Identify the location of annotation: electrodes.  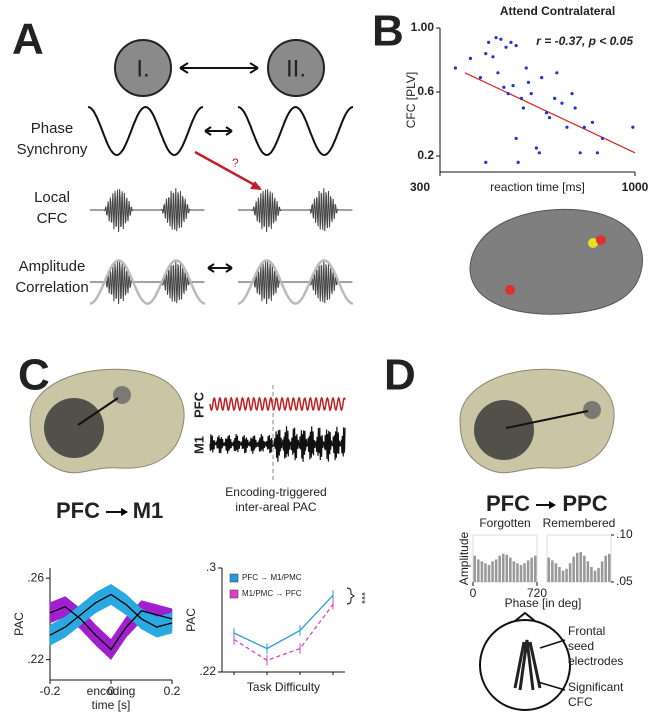
(595, 661).